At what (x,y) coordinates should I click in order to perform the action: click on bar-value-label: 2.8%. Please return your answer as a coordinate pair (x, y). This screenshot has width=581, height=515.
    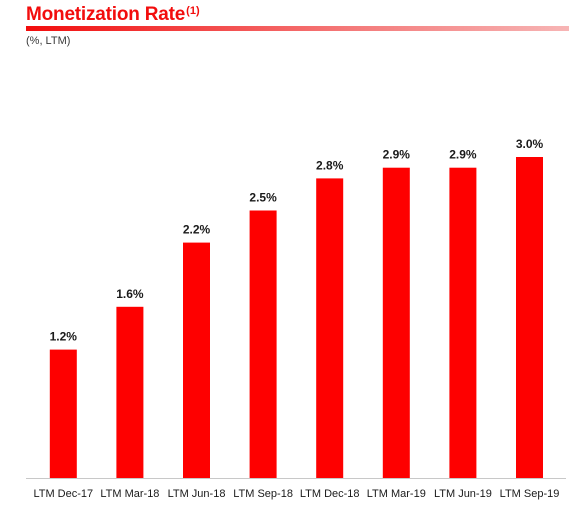
    Looking at the image, I should click on (330, 165).